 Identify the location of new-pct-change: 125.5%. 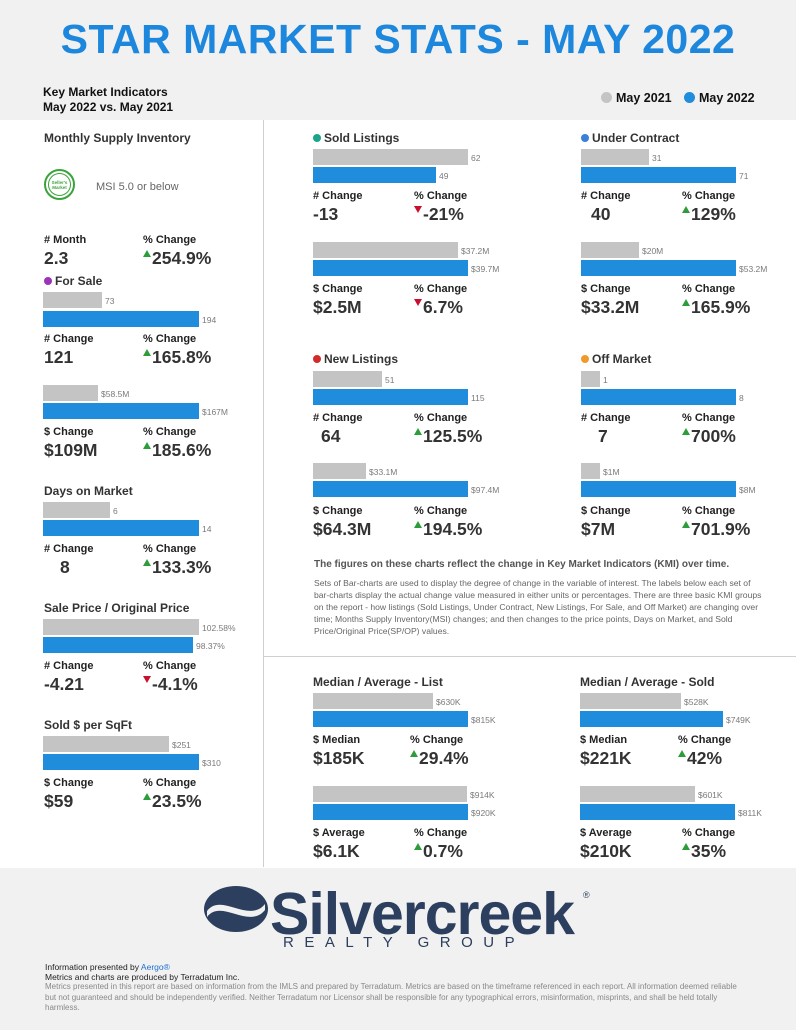
(448, 436).